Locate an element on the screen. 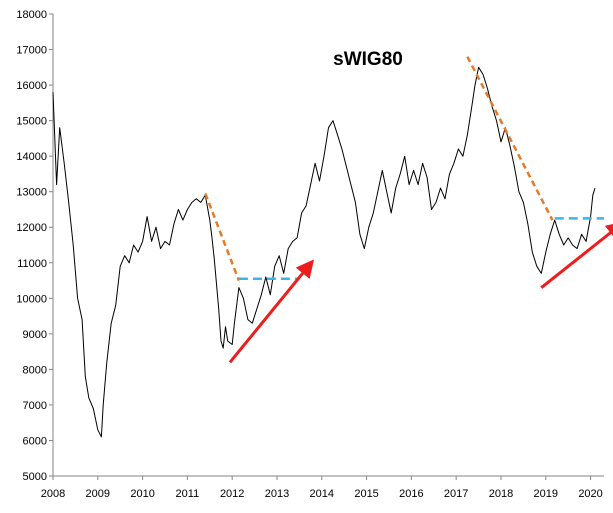 Image resolution: width=613 pixels, height=513 pixels. y-tick-label: 11000 is located at coordinates (32, 264).